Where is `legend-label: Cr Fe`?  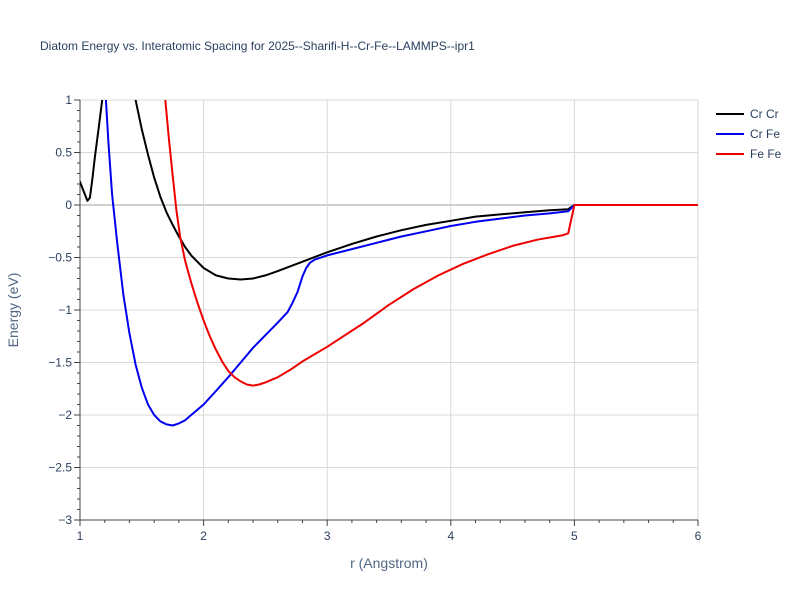 legend-label: Cr Fe is located at coordinates (765, 134).